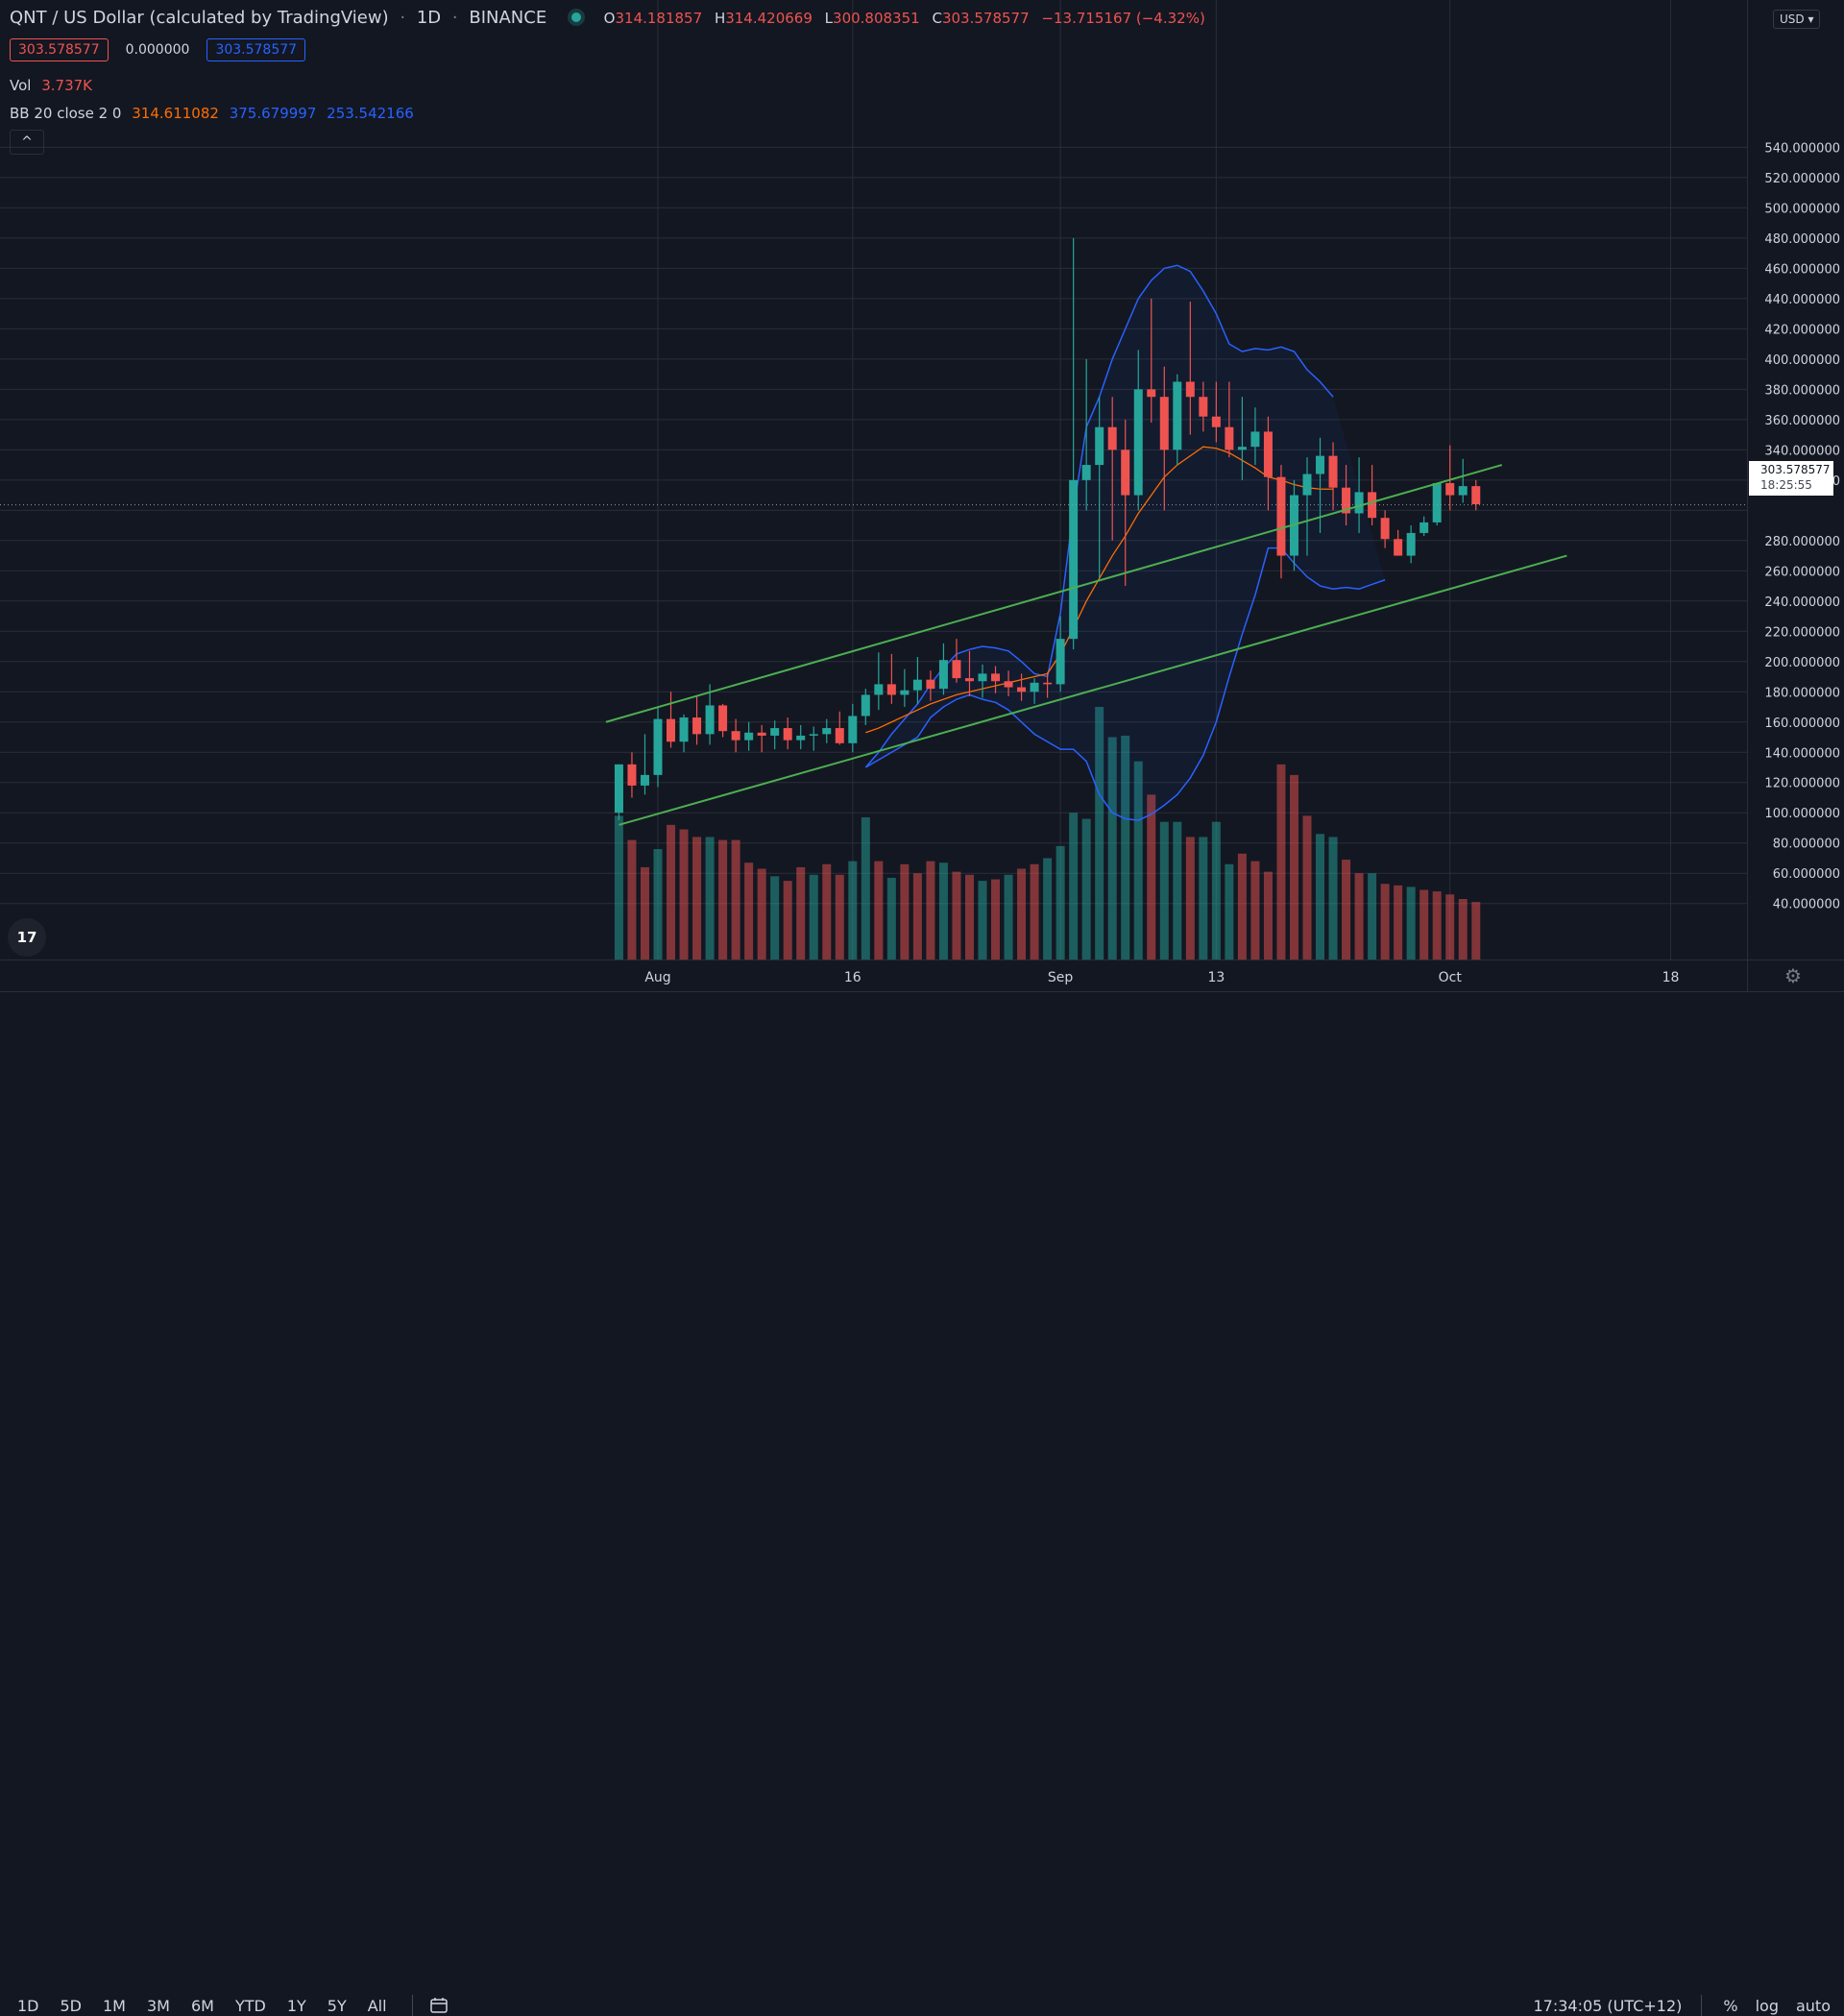 The image size is (1844, 2016). Describe the element at coordinates (1730, 2006) in the screenshot. I see `percent-scale-toggle: %` at that location.